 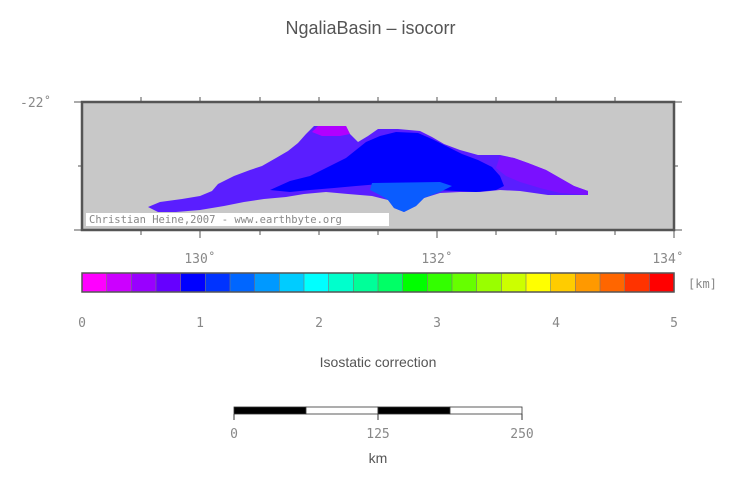 I want to click on scale-unit: km, so click(x=378, y=458).